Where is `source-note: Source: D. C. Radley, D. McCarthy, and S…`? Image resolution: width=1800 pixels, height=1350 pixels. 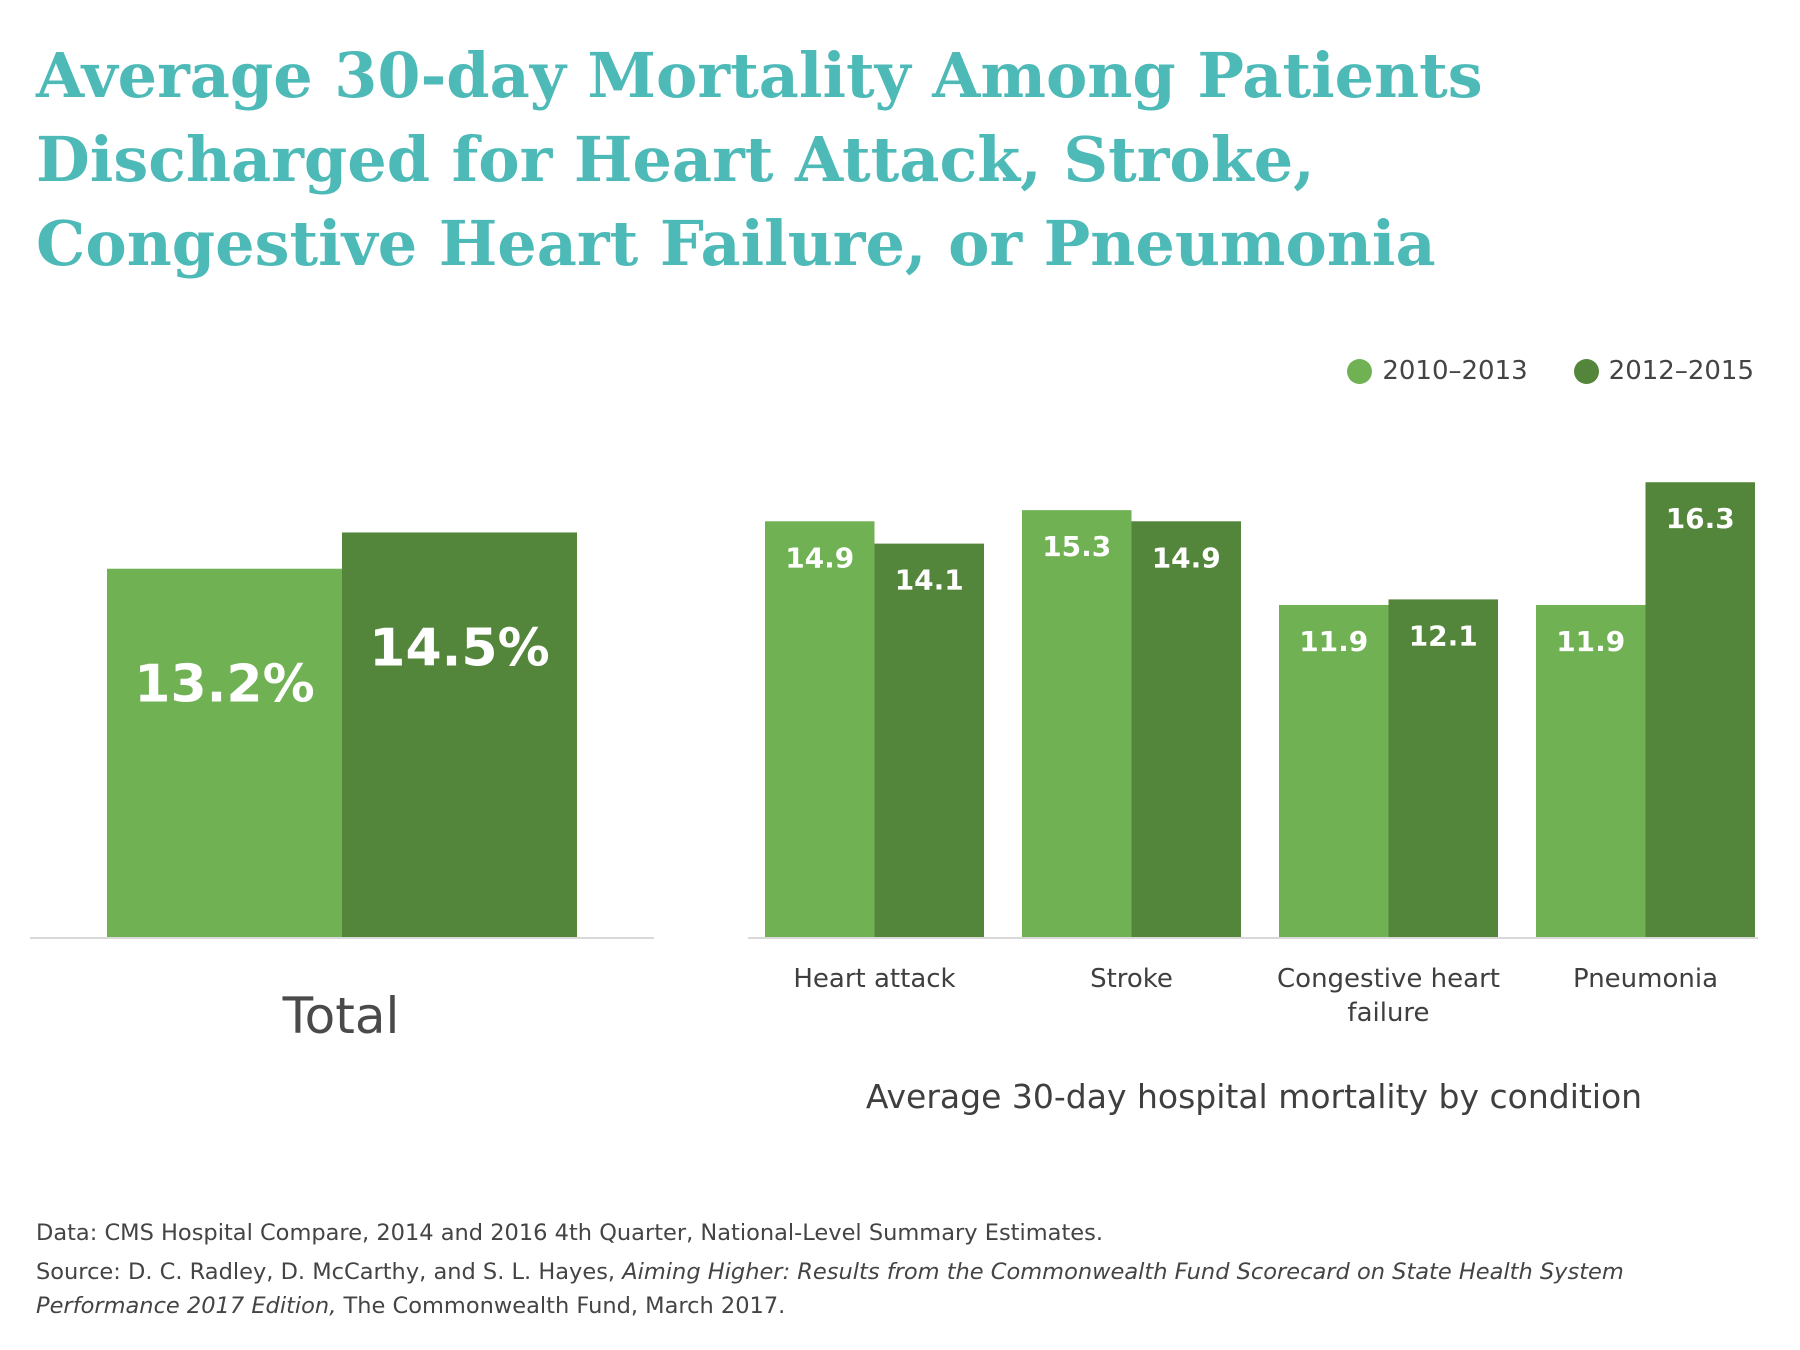 source-note: Source: D. C. Radley, D. McCarthy, and S… is located at coordinates (901, 1289).